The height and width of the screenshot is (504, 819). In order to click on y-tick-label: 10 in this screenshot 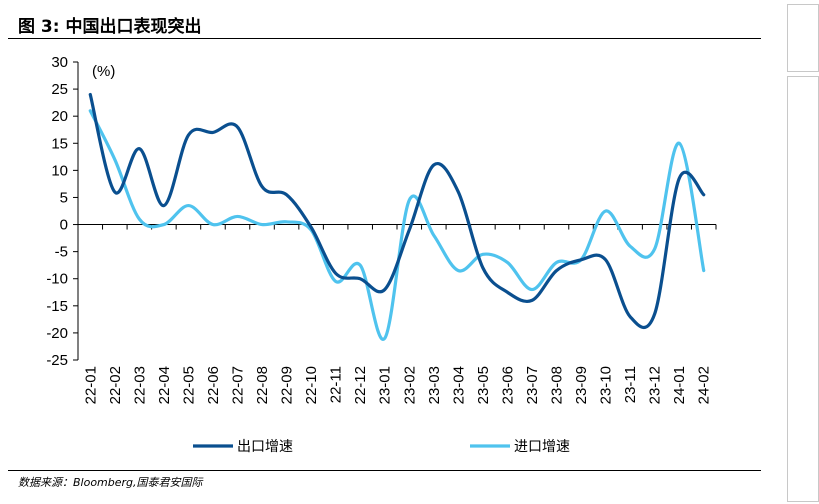, I will do `click(59, 170)`.